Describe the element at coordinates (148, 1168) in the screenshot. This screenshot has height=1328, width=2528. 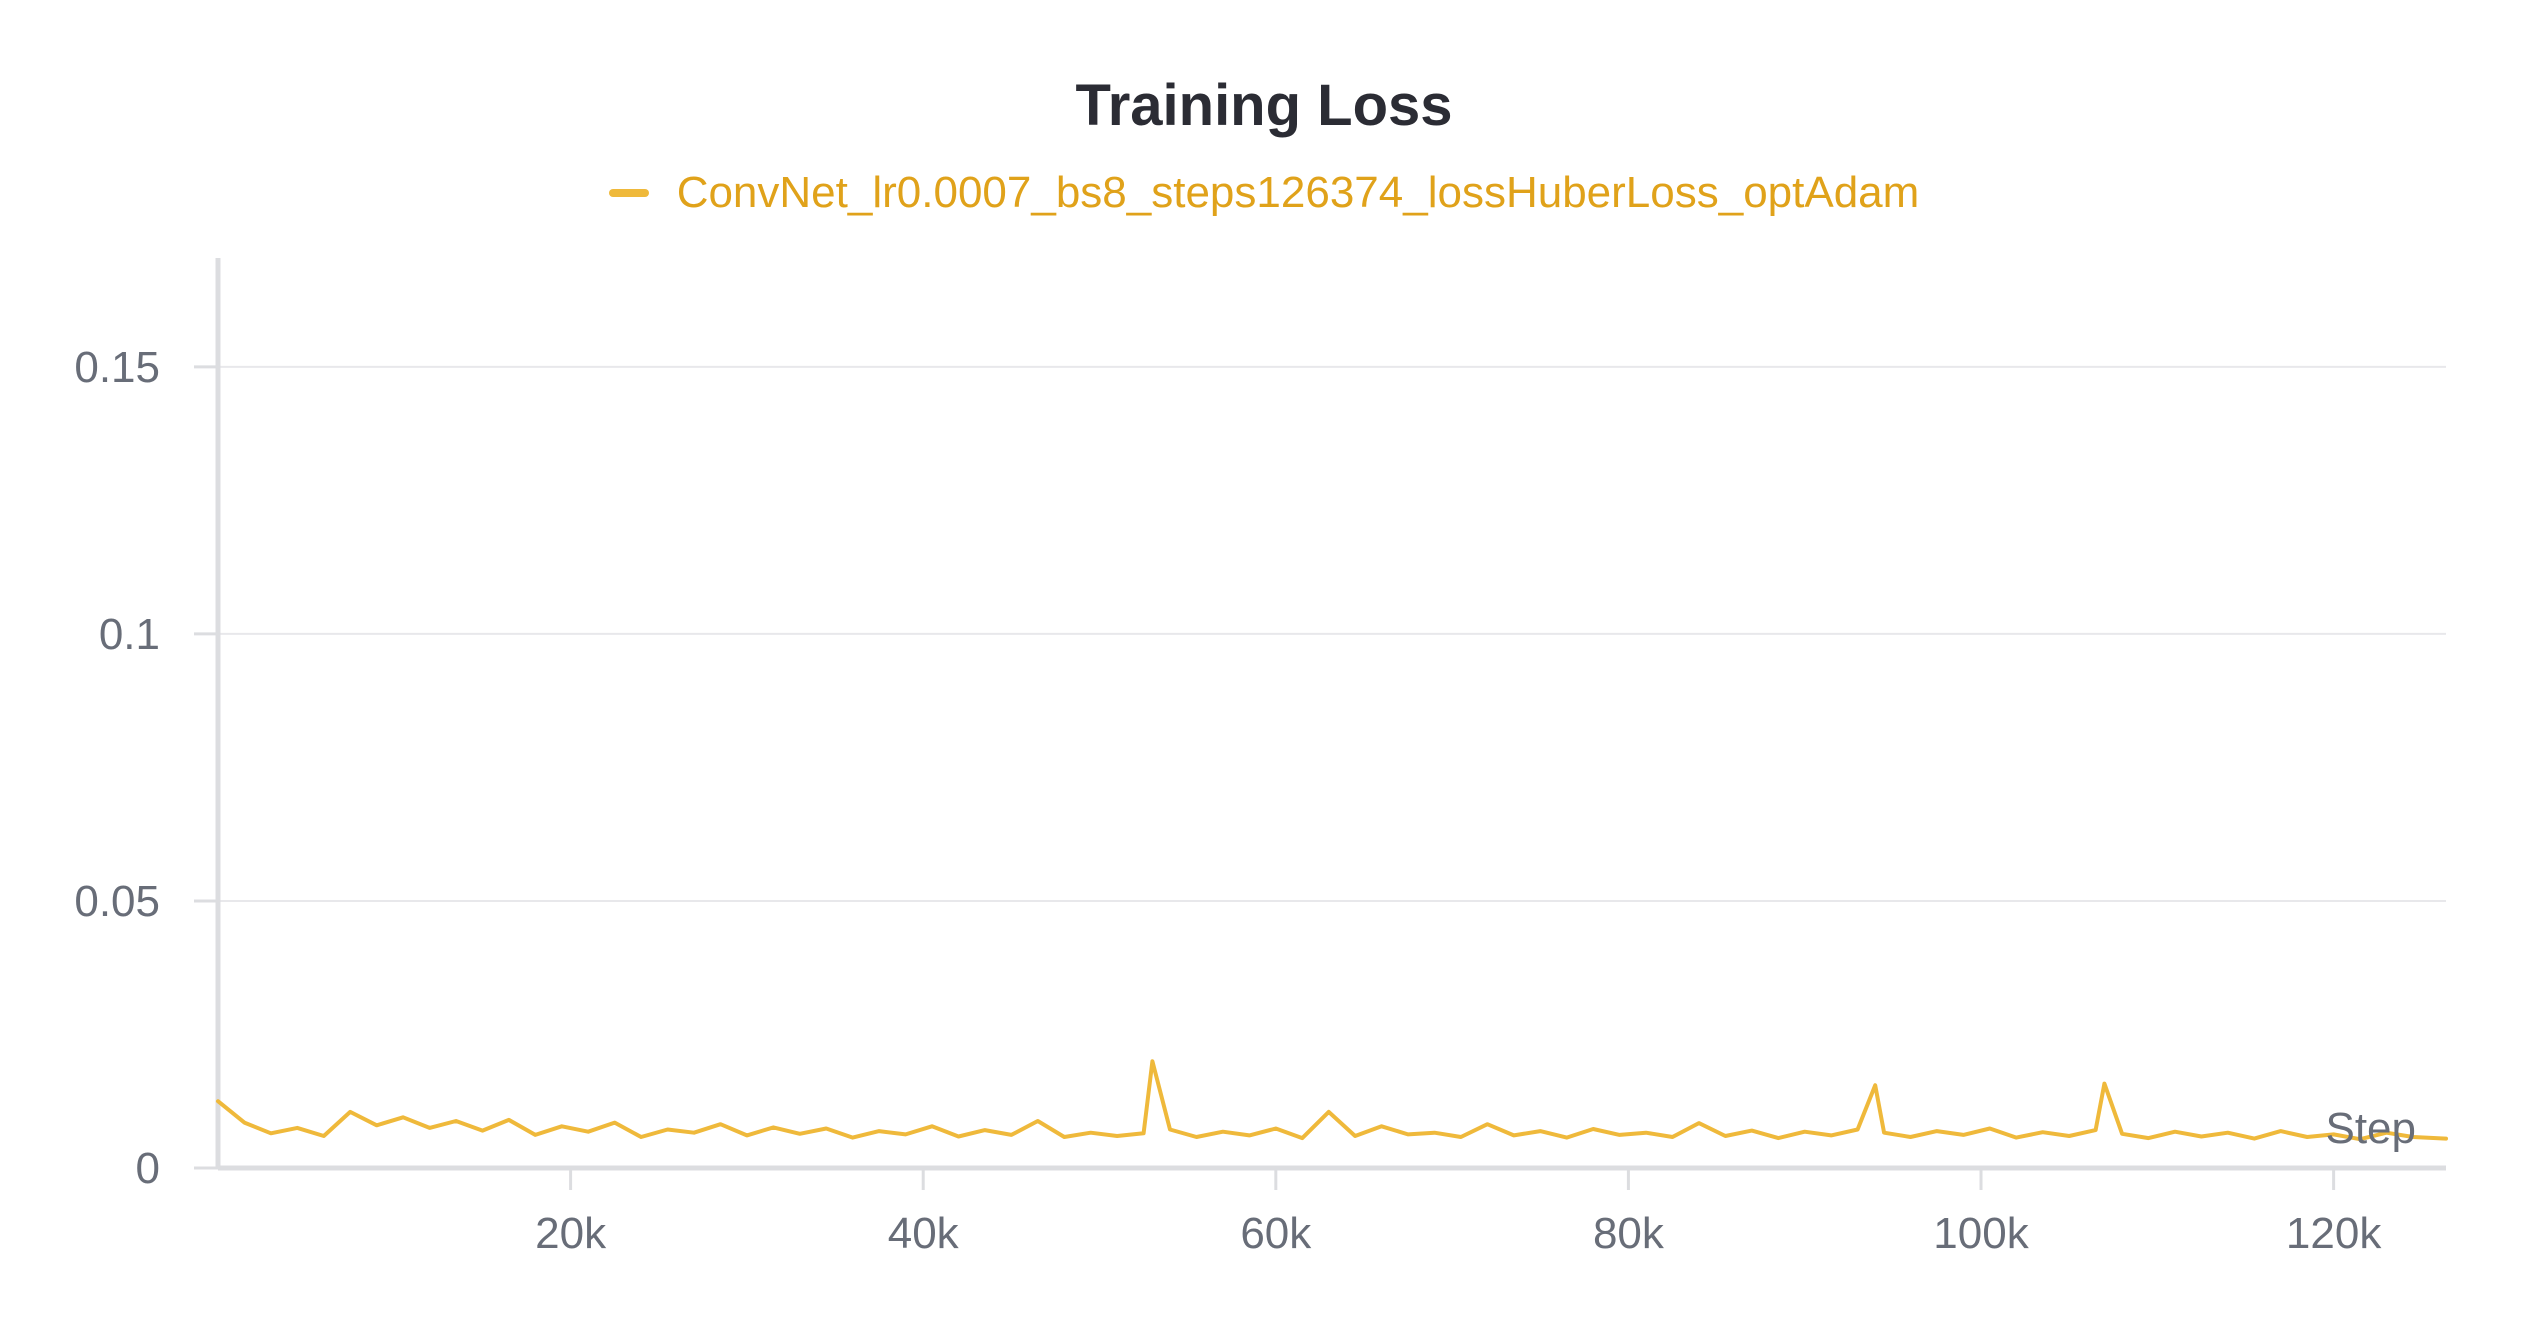
I see `y-tick-label: 0` at that location.